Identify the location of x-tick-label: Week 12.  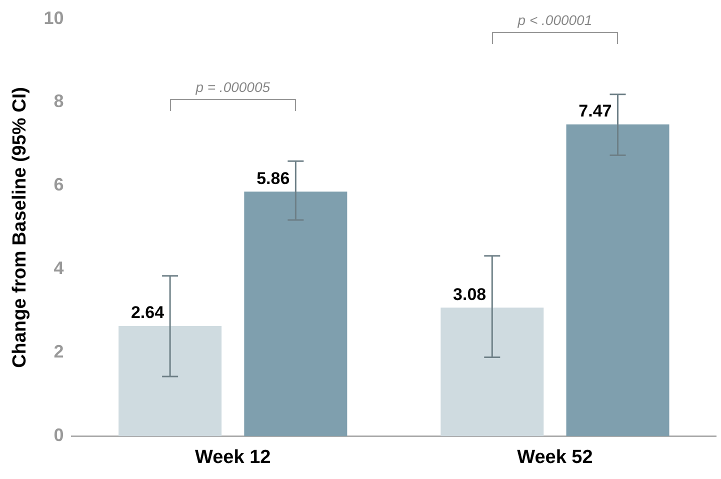
(233, 457).